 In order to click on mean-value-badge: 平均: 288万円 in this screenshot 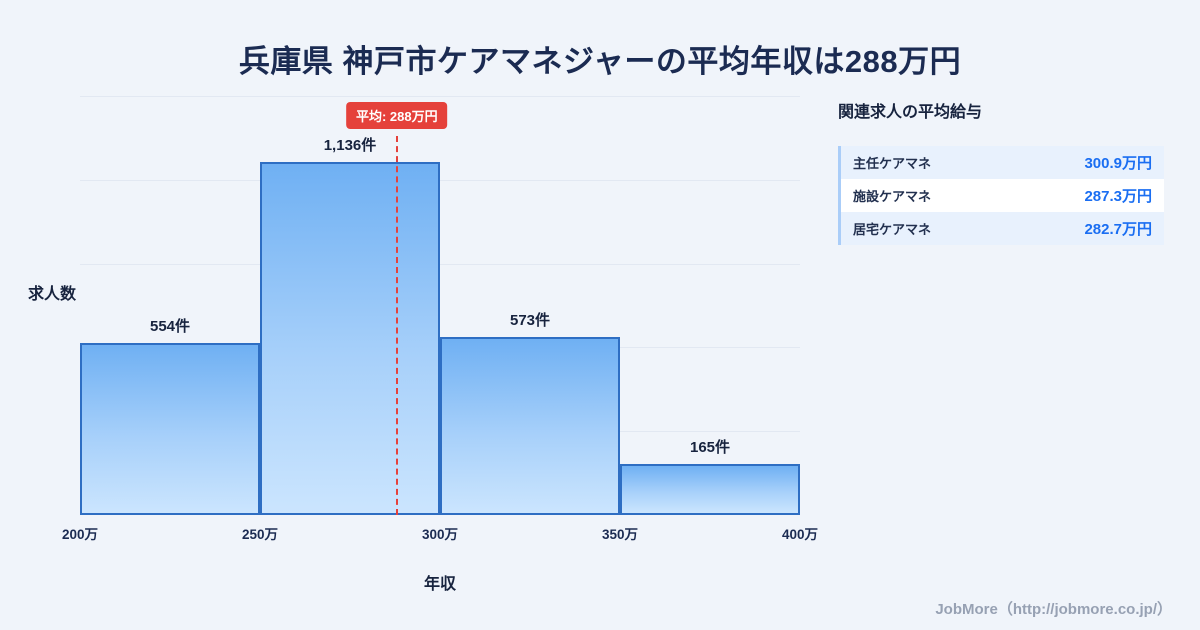, I will do `click(396, 115)`.